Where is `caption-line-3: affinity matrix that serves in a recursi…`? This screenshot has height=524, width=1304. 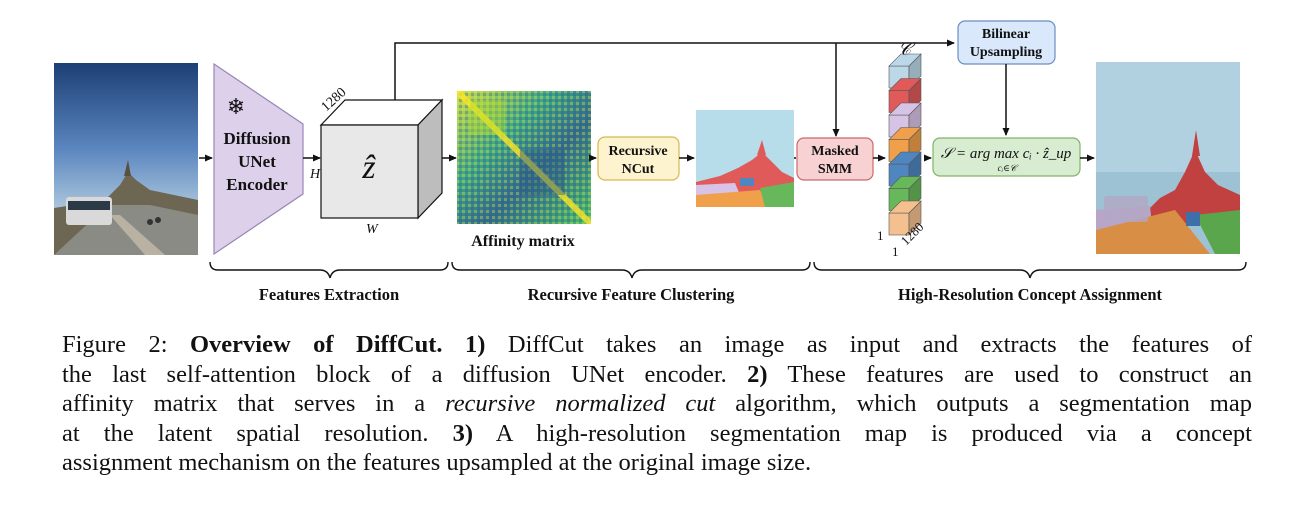
caption-line-3: affinity matrix that serves in a recursi… is located at coordinates (657, 404).